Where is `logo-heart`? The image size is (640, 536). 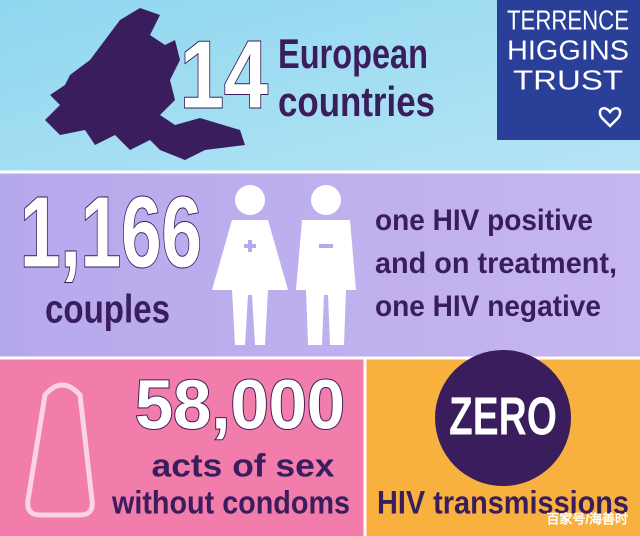 logo-heart is located at coordinates (610, 117).